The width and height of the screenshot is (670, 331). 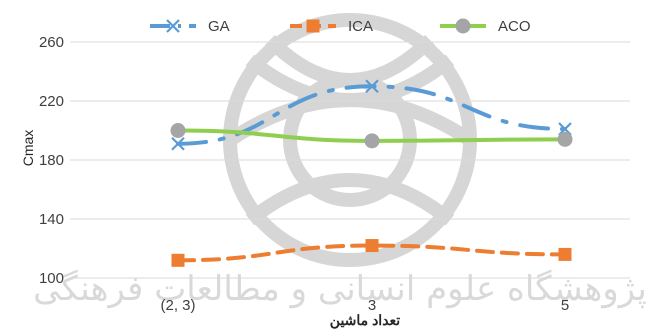 I want to click on legend-label: ICA, so click(x=360, y=26).